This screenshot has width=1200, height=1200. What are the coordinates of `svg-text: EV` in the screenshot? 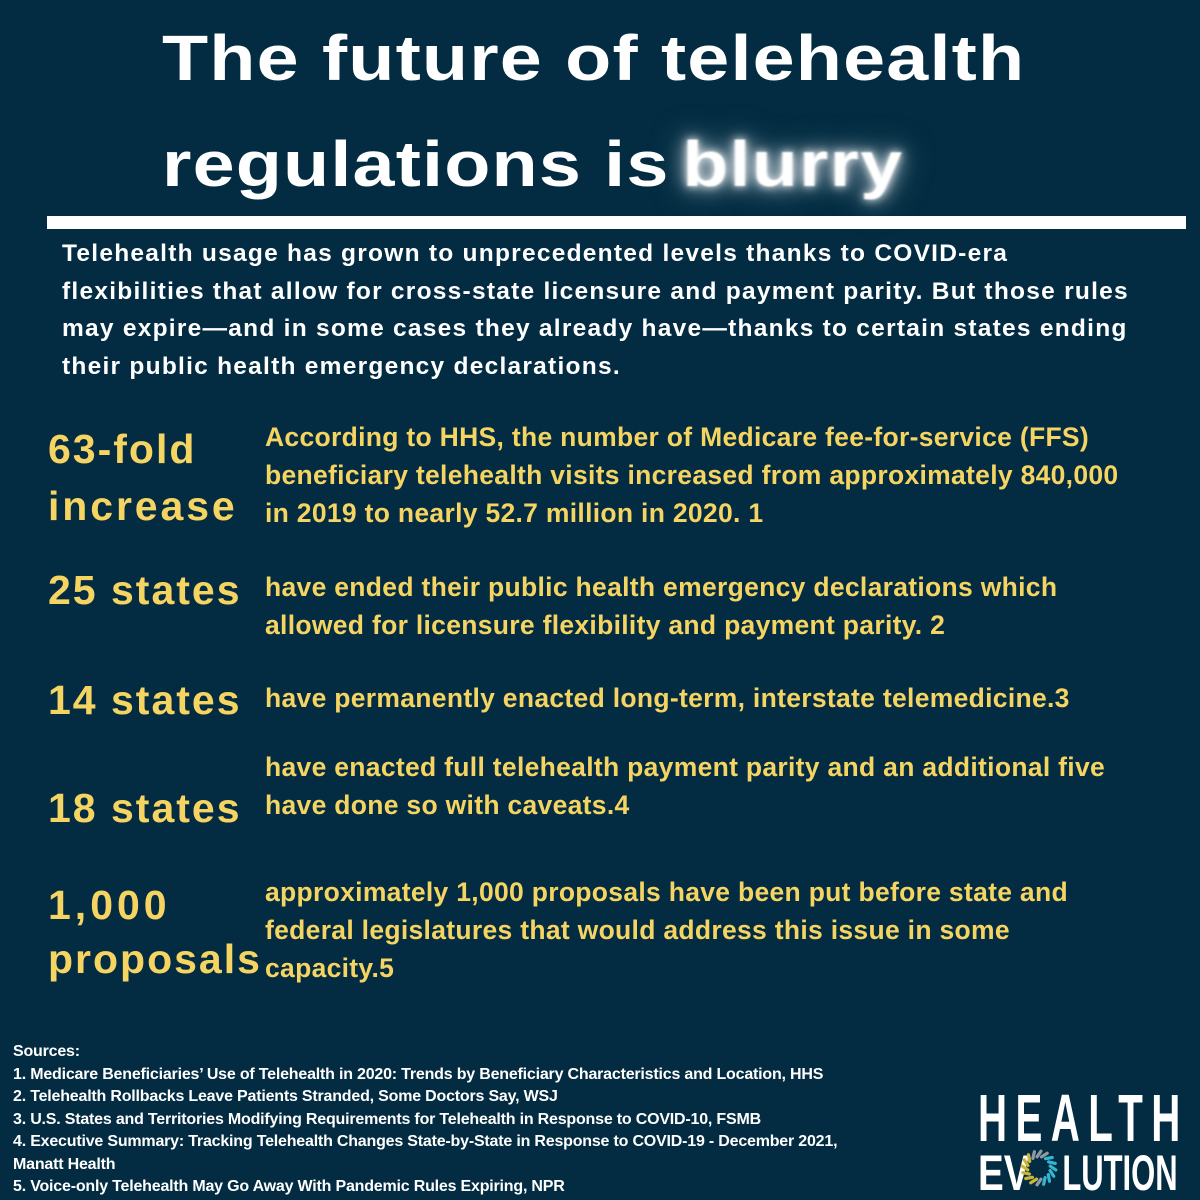 It's located at (1004, 1168).